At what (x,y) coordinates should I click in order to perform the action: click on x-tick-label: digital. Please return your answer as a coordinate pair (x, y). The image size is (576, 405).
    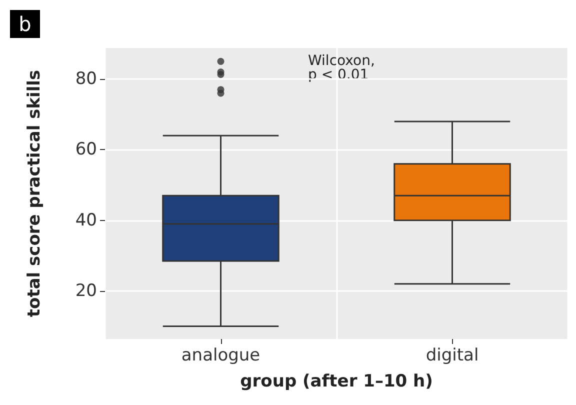
    Looking at the image, I should click on (452, 356).